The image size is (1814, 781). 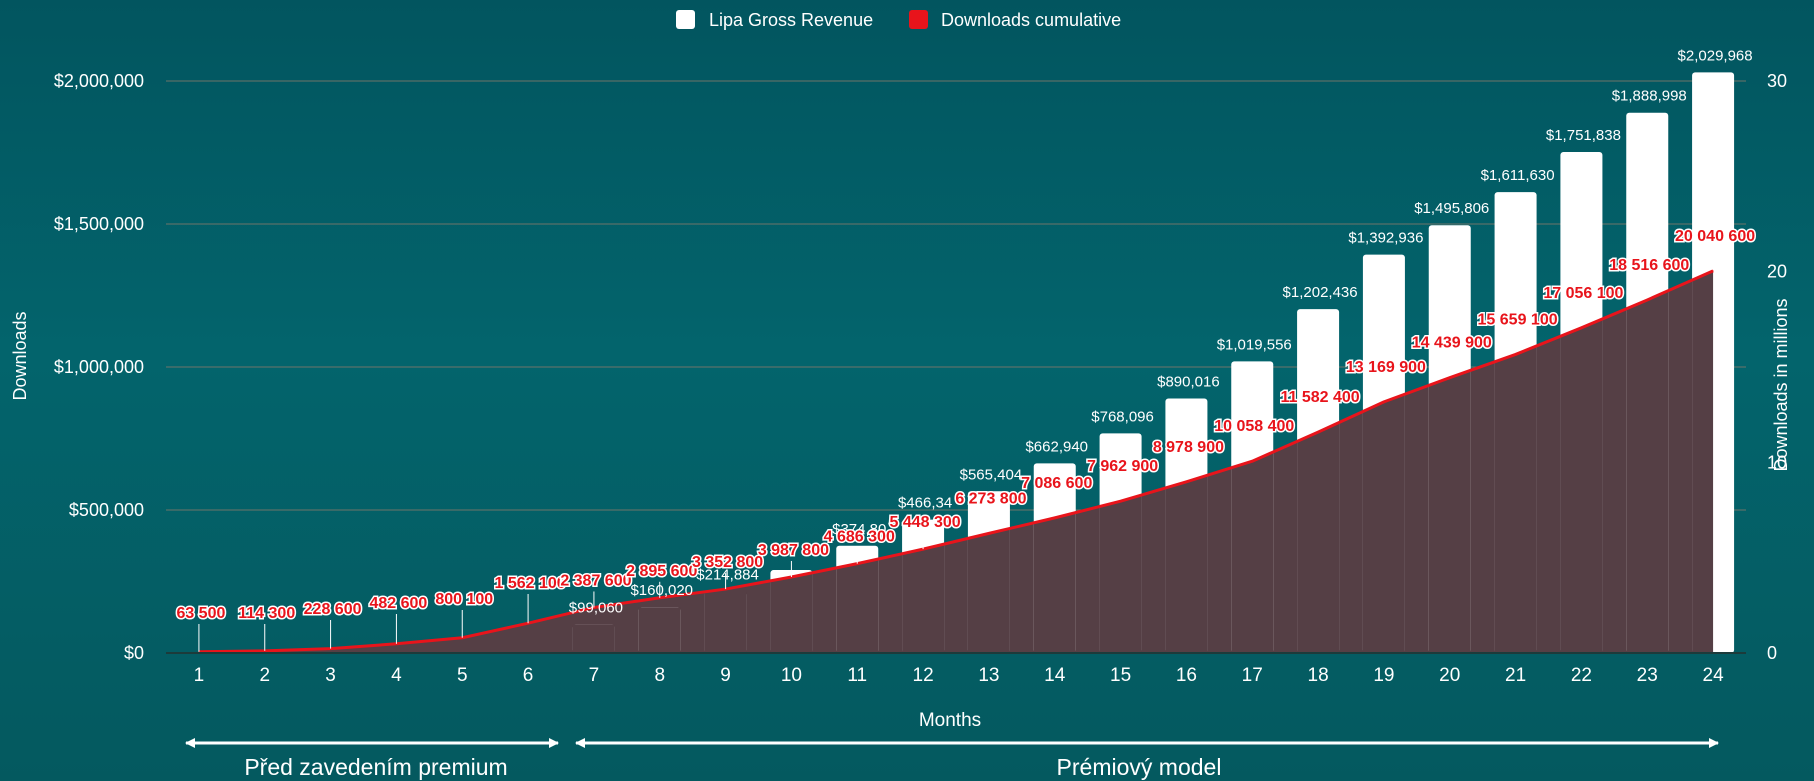 I want to click on revenue-data-label: $99,060, so click(x=596, y=608).